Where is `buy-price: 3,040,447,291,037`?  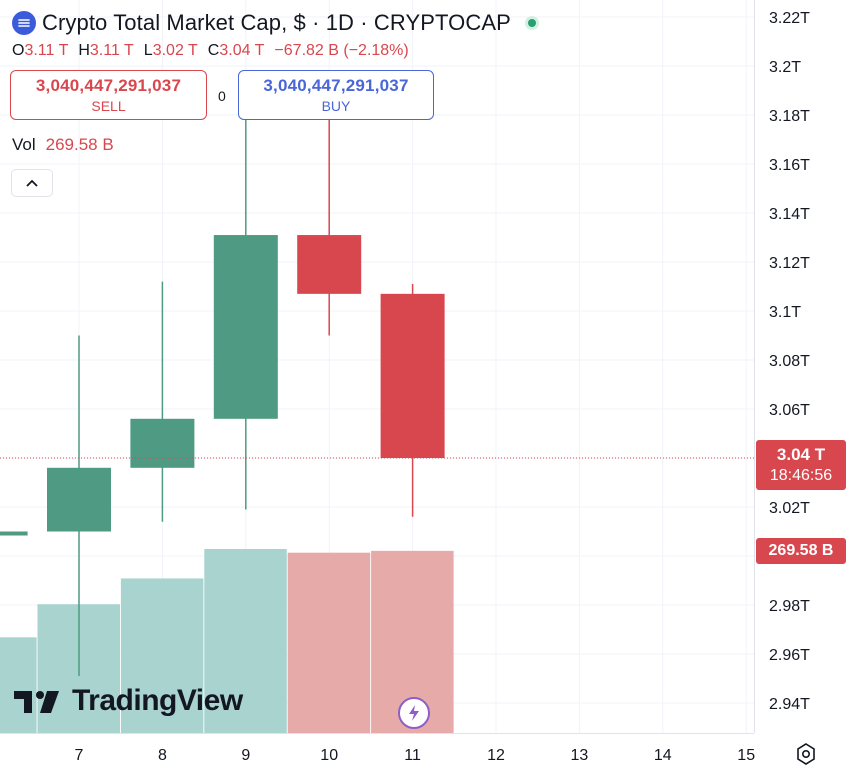
buy-price: 3,040,447,291,037 is located at coordinates (336, 85).